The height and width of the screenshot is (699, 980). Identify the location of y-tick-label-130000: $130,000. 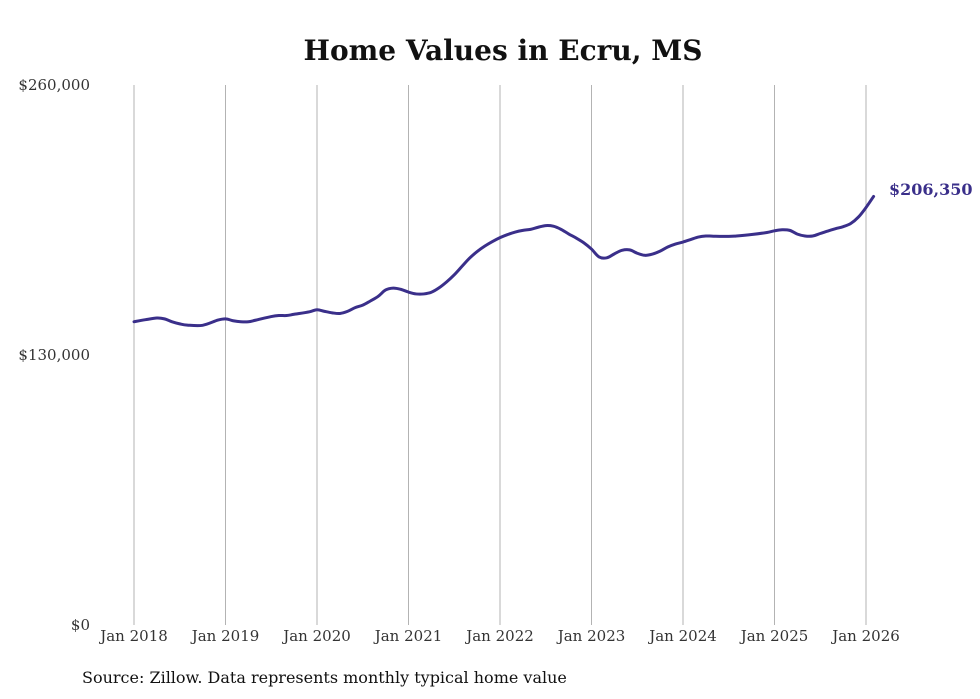
(54, 355).